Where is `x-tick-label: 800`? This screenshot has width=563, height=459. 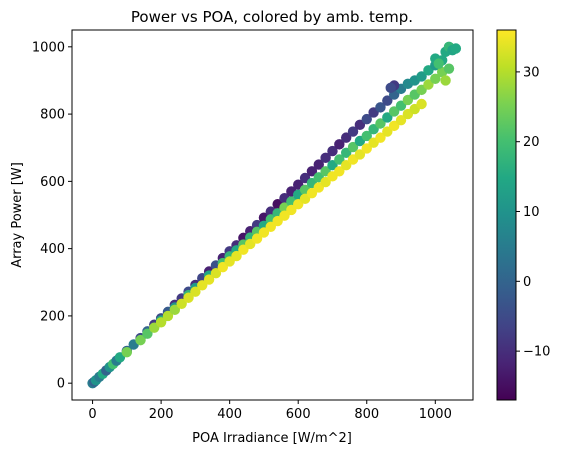
x-tick-label: 800 is located at coordinates (366, 414).